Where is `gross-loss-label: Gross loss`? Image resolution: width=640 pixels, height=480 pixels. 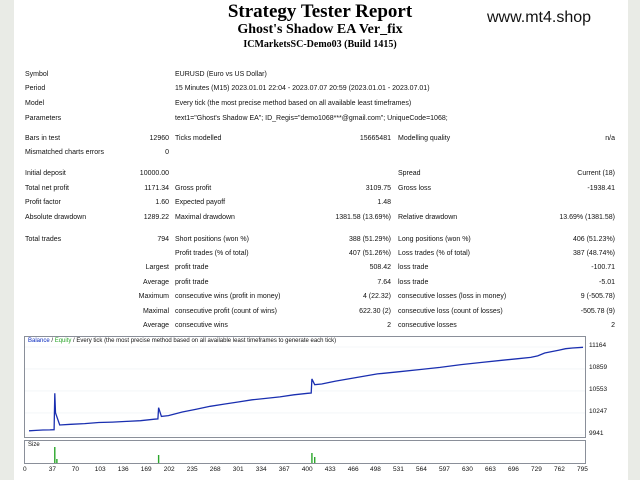 gross-loss-label: Gross loss is located at coordinates (415, 188).